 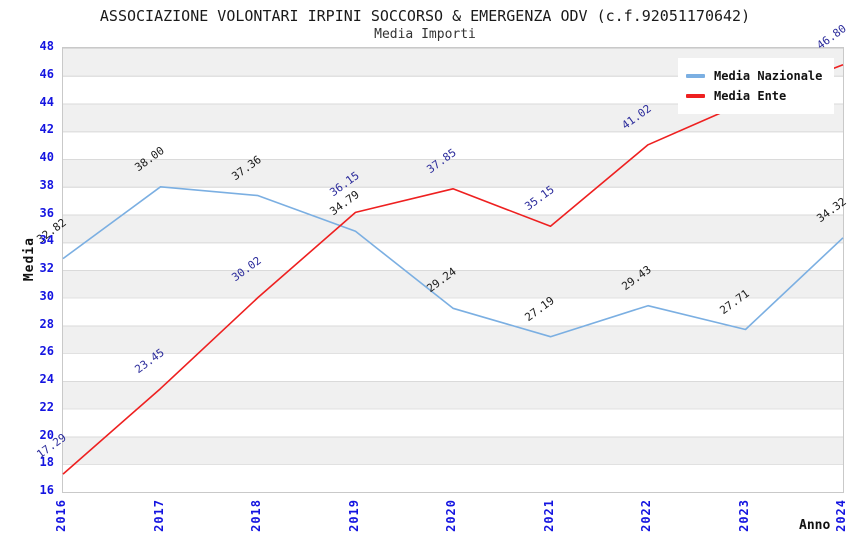 I want to click on x-tick-2018: 2018, so click(x=256, y=515).